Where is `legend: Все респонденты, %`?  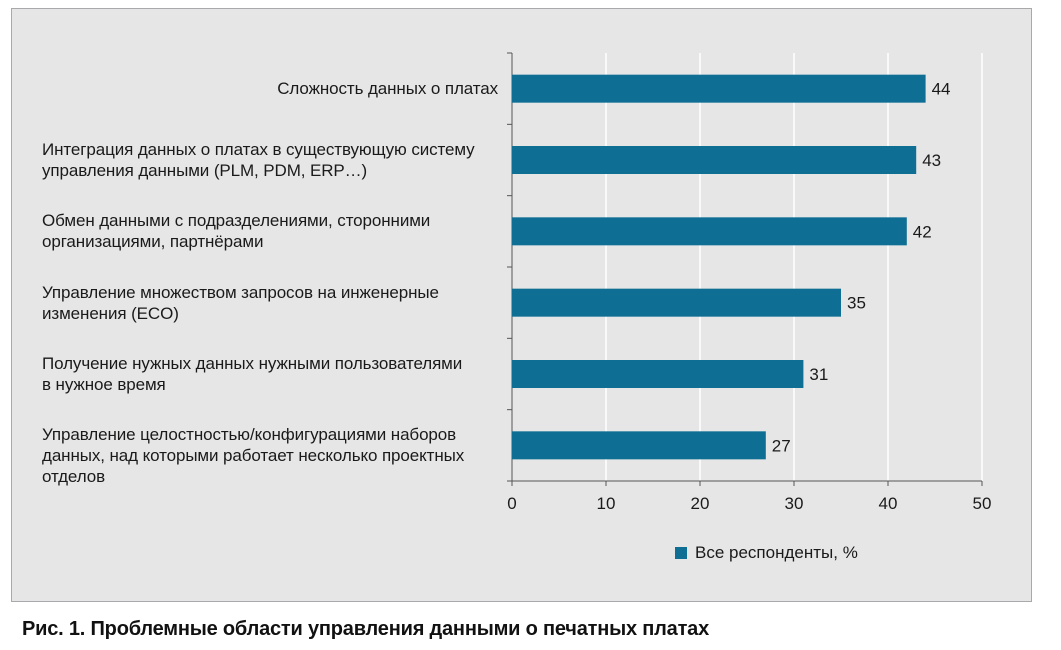
legend: Все респонденты, % is located at coordinates (766, 553).